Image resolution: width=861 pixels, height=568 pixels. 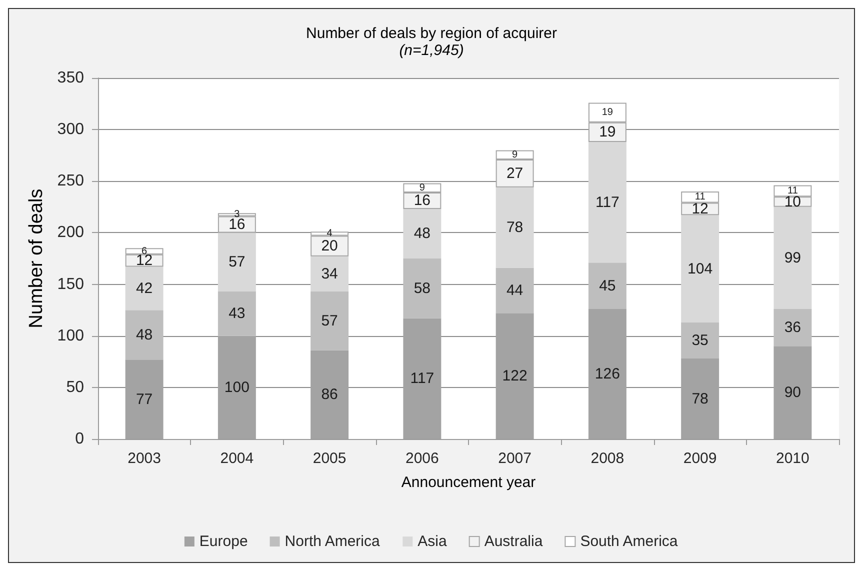 I want to click on y-tick-label: 50, so click(x=75, y=387).